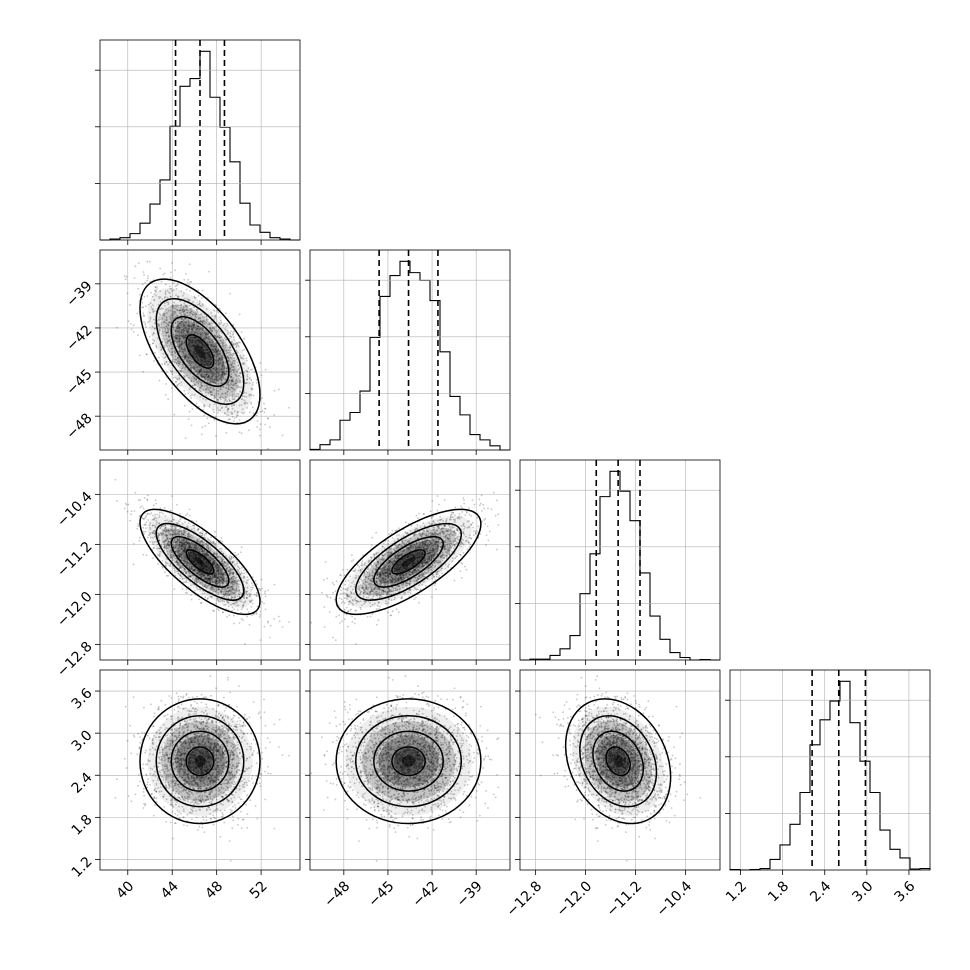  Describe the element at coordinates (79, 338) in the screenshot. I see `tick-label-y: −42` at that location.